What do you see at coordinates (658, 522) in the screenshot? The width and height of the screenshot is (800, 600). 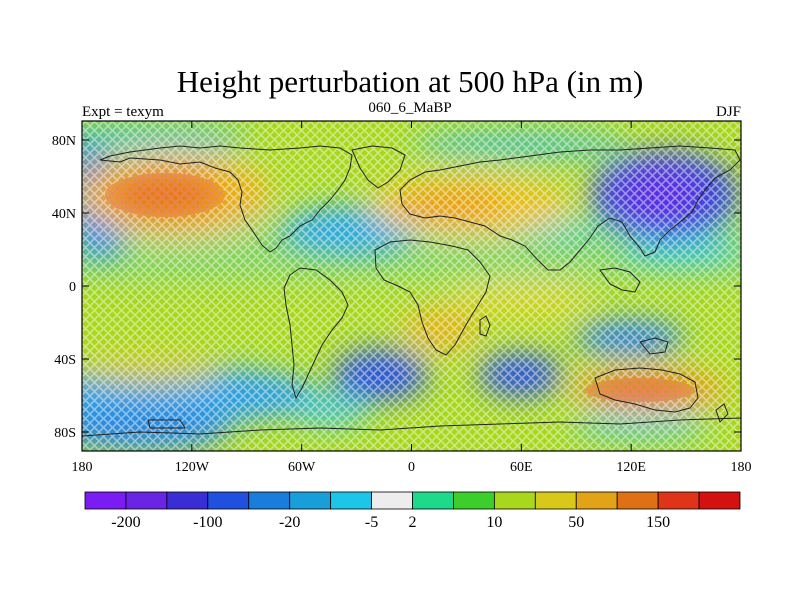 I see `colorbar-label: 150` at bounding box center [658, 522].